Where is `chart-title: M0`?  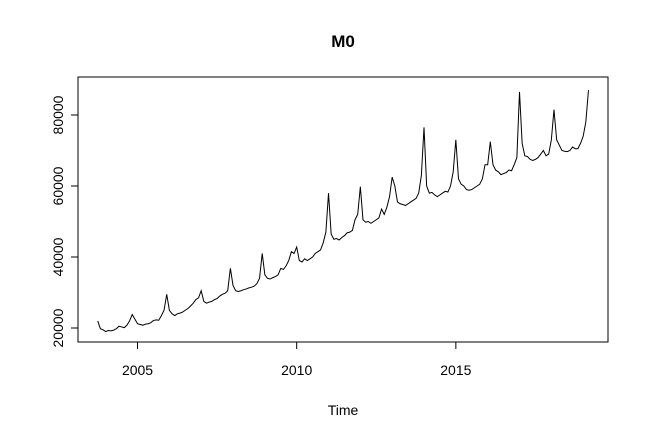 chart-title: M0 is located at coordinates (343, 41).